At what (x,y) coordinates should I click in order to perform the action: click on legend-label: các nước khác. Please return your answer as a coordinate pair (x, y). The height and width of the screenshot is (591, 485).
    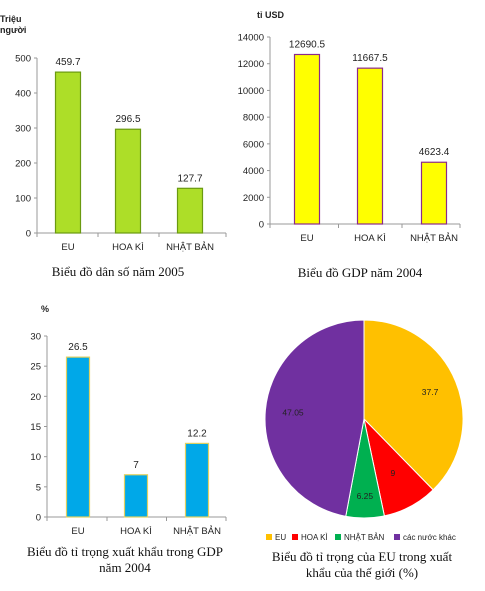
    Looking at the image, I should click on (429, 537).